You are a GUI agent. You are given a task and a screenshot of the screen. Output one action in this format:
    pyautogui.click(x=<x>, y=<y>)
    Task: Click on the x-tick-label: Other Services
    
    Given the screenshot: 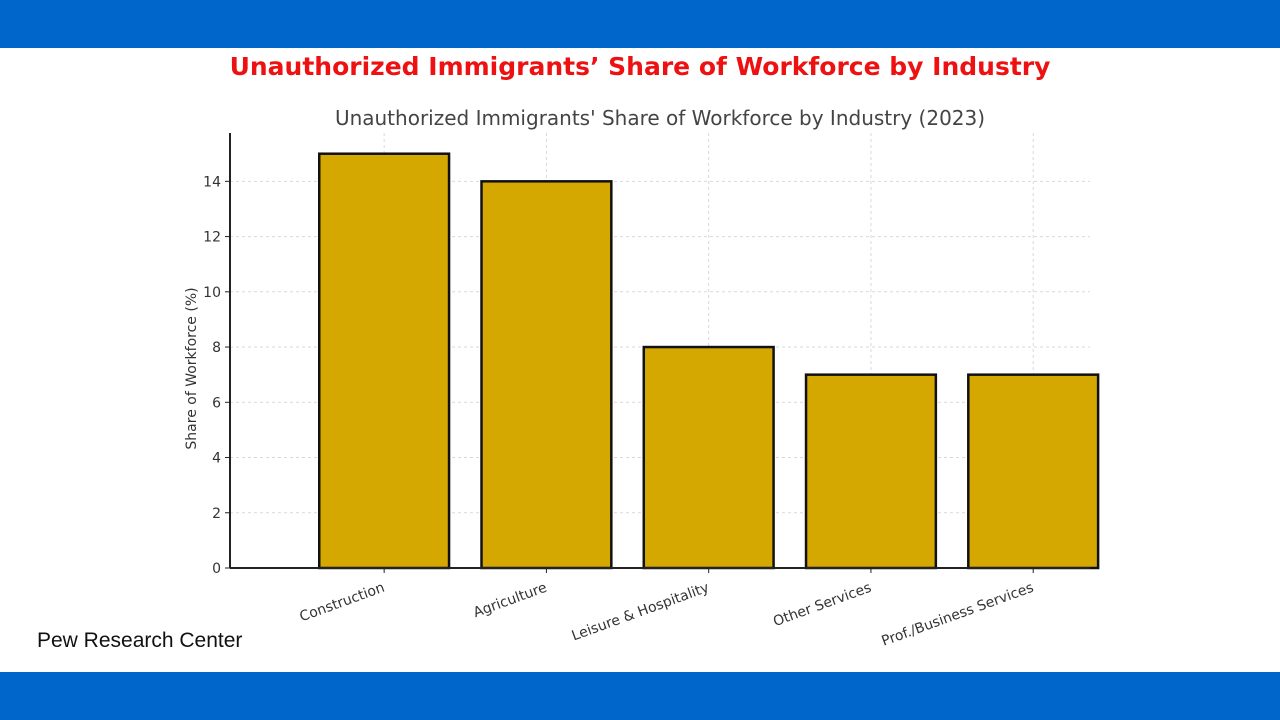 What is the action you would take?
    pyautogui.click(x=822, y=605)
    